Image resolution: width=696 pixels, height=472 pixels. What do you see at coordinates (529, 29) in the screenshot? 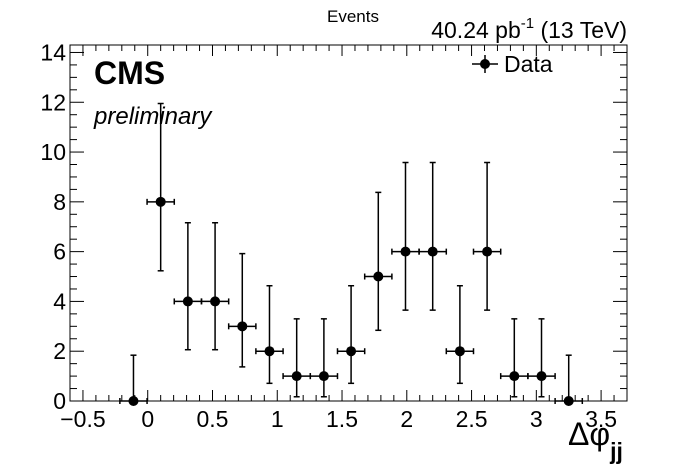
I see `luminosity-label: 40.24 pb-1 (13 TeV)` at bounding box center [529, 29].